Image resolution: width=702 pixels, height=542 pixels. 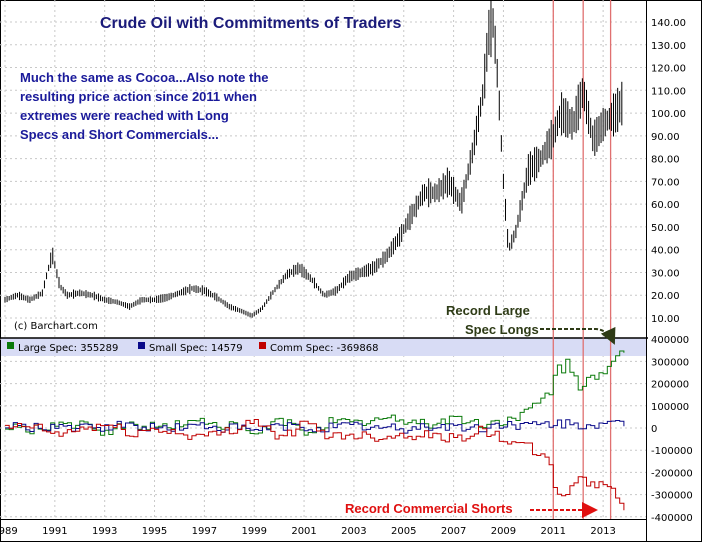 I want to click on price-tick-label: 90.00, so click(x=665, y=137).